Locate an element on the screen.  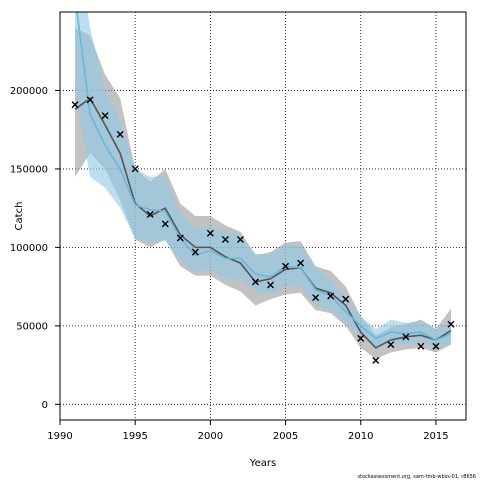
x-tick-label: 2000 is located at coordinates (210, 436).